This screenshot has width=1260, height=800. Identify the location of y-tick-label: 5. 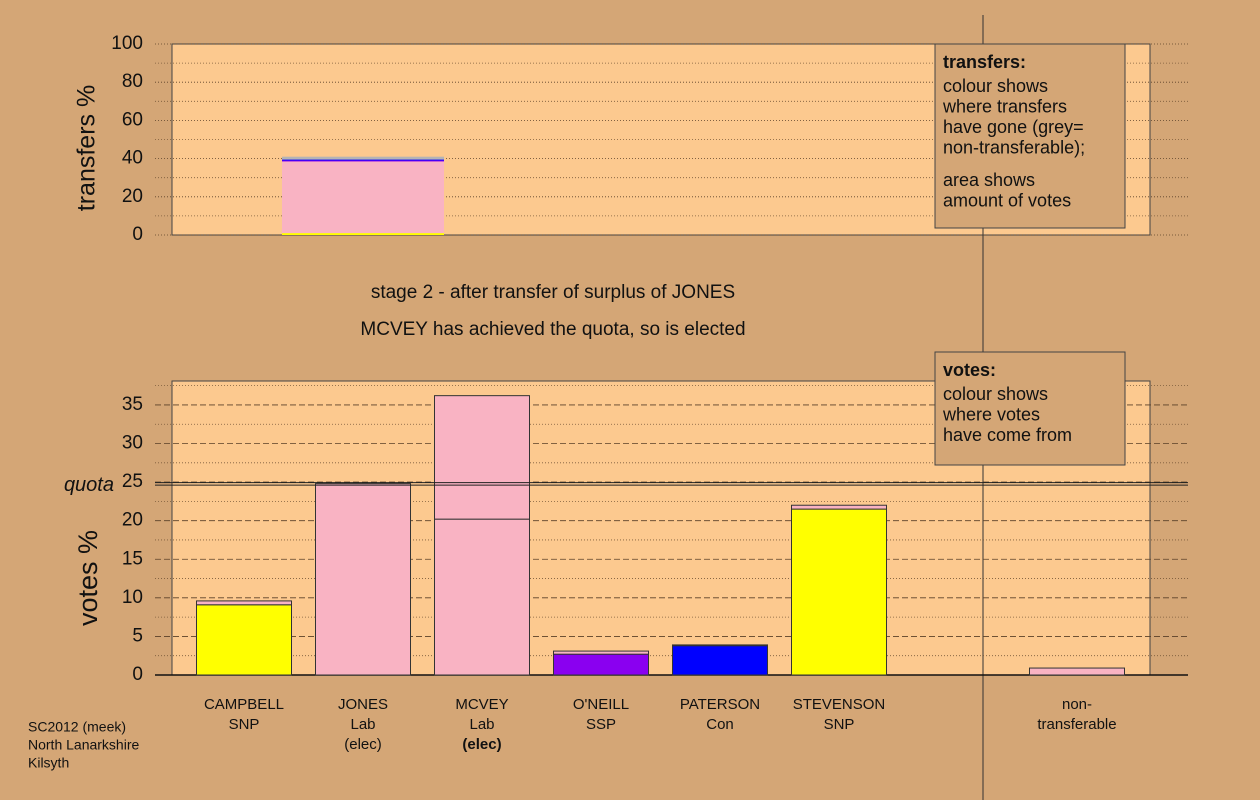
(137, 635).